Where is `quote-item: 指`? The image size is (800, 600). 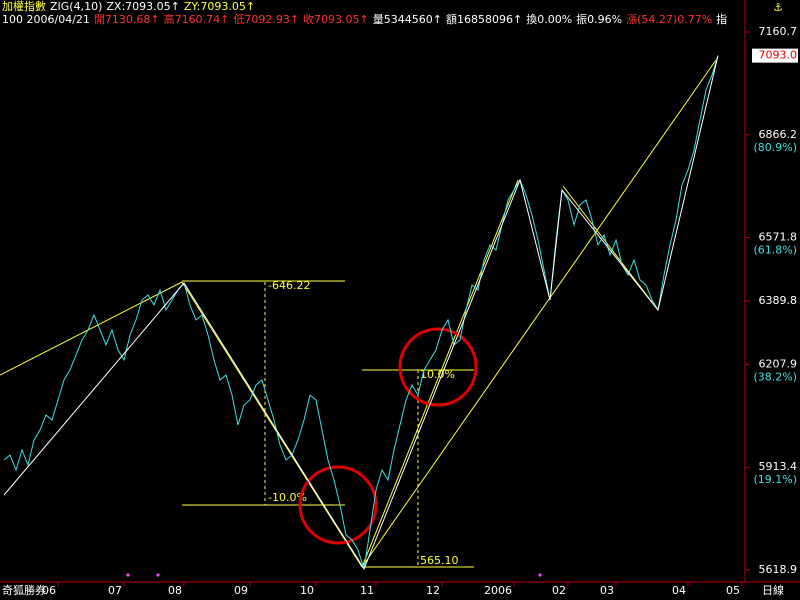
quote-item: 指 is located at coordinates (722, 19).